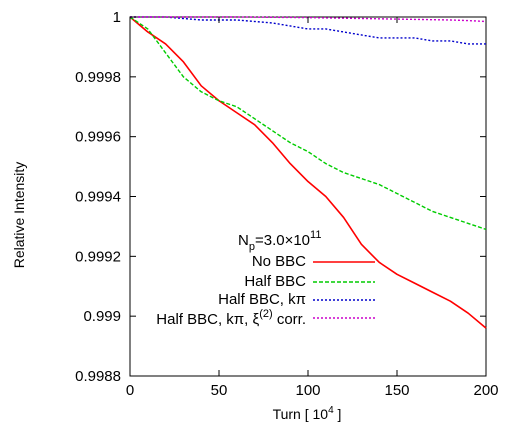  What do you see at coordinates (102, 316) in the screenshot?
I see `y-tick-label: 0.999` at bounding box center [102, 316].